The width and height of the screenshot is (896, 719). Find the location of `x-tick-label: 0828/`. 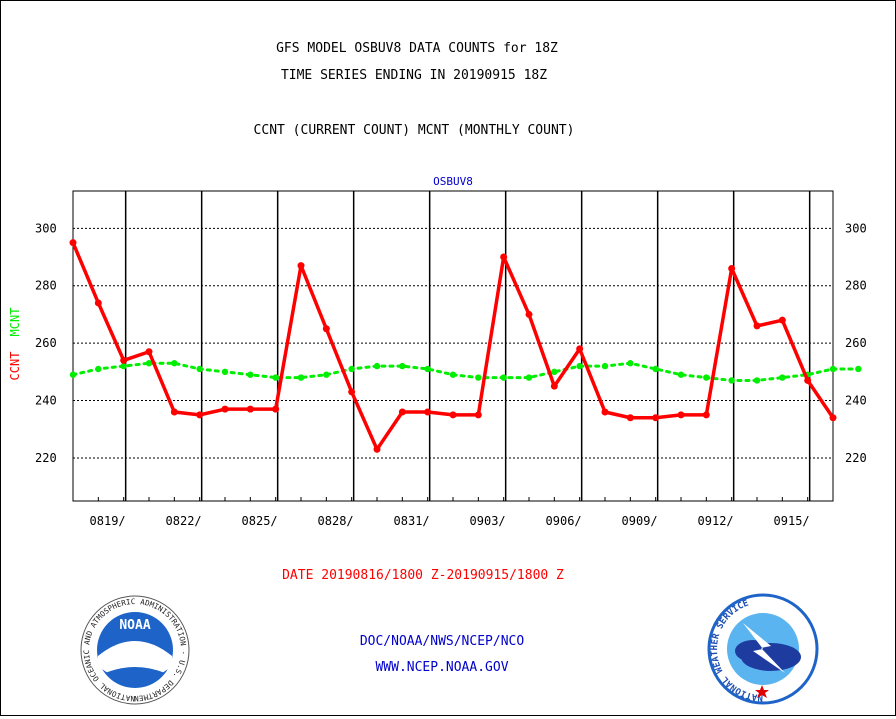

x-tick-label: 0828/ is located at coordinates (336, 521).